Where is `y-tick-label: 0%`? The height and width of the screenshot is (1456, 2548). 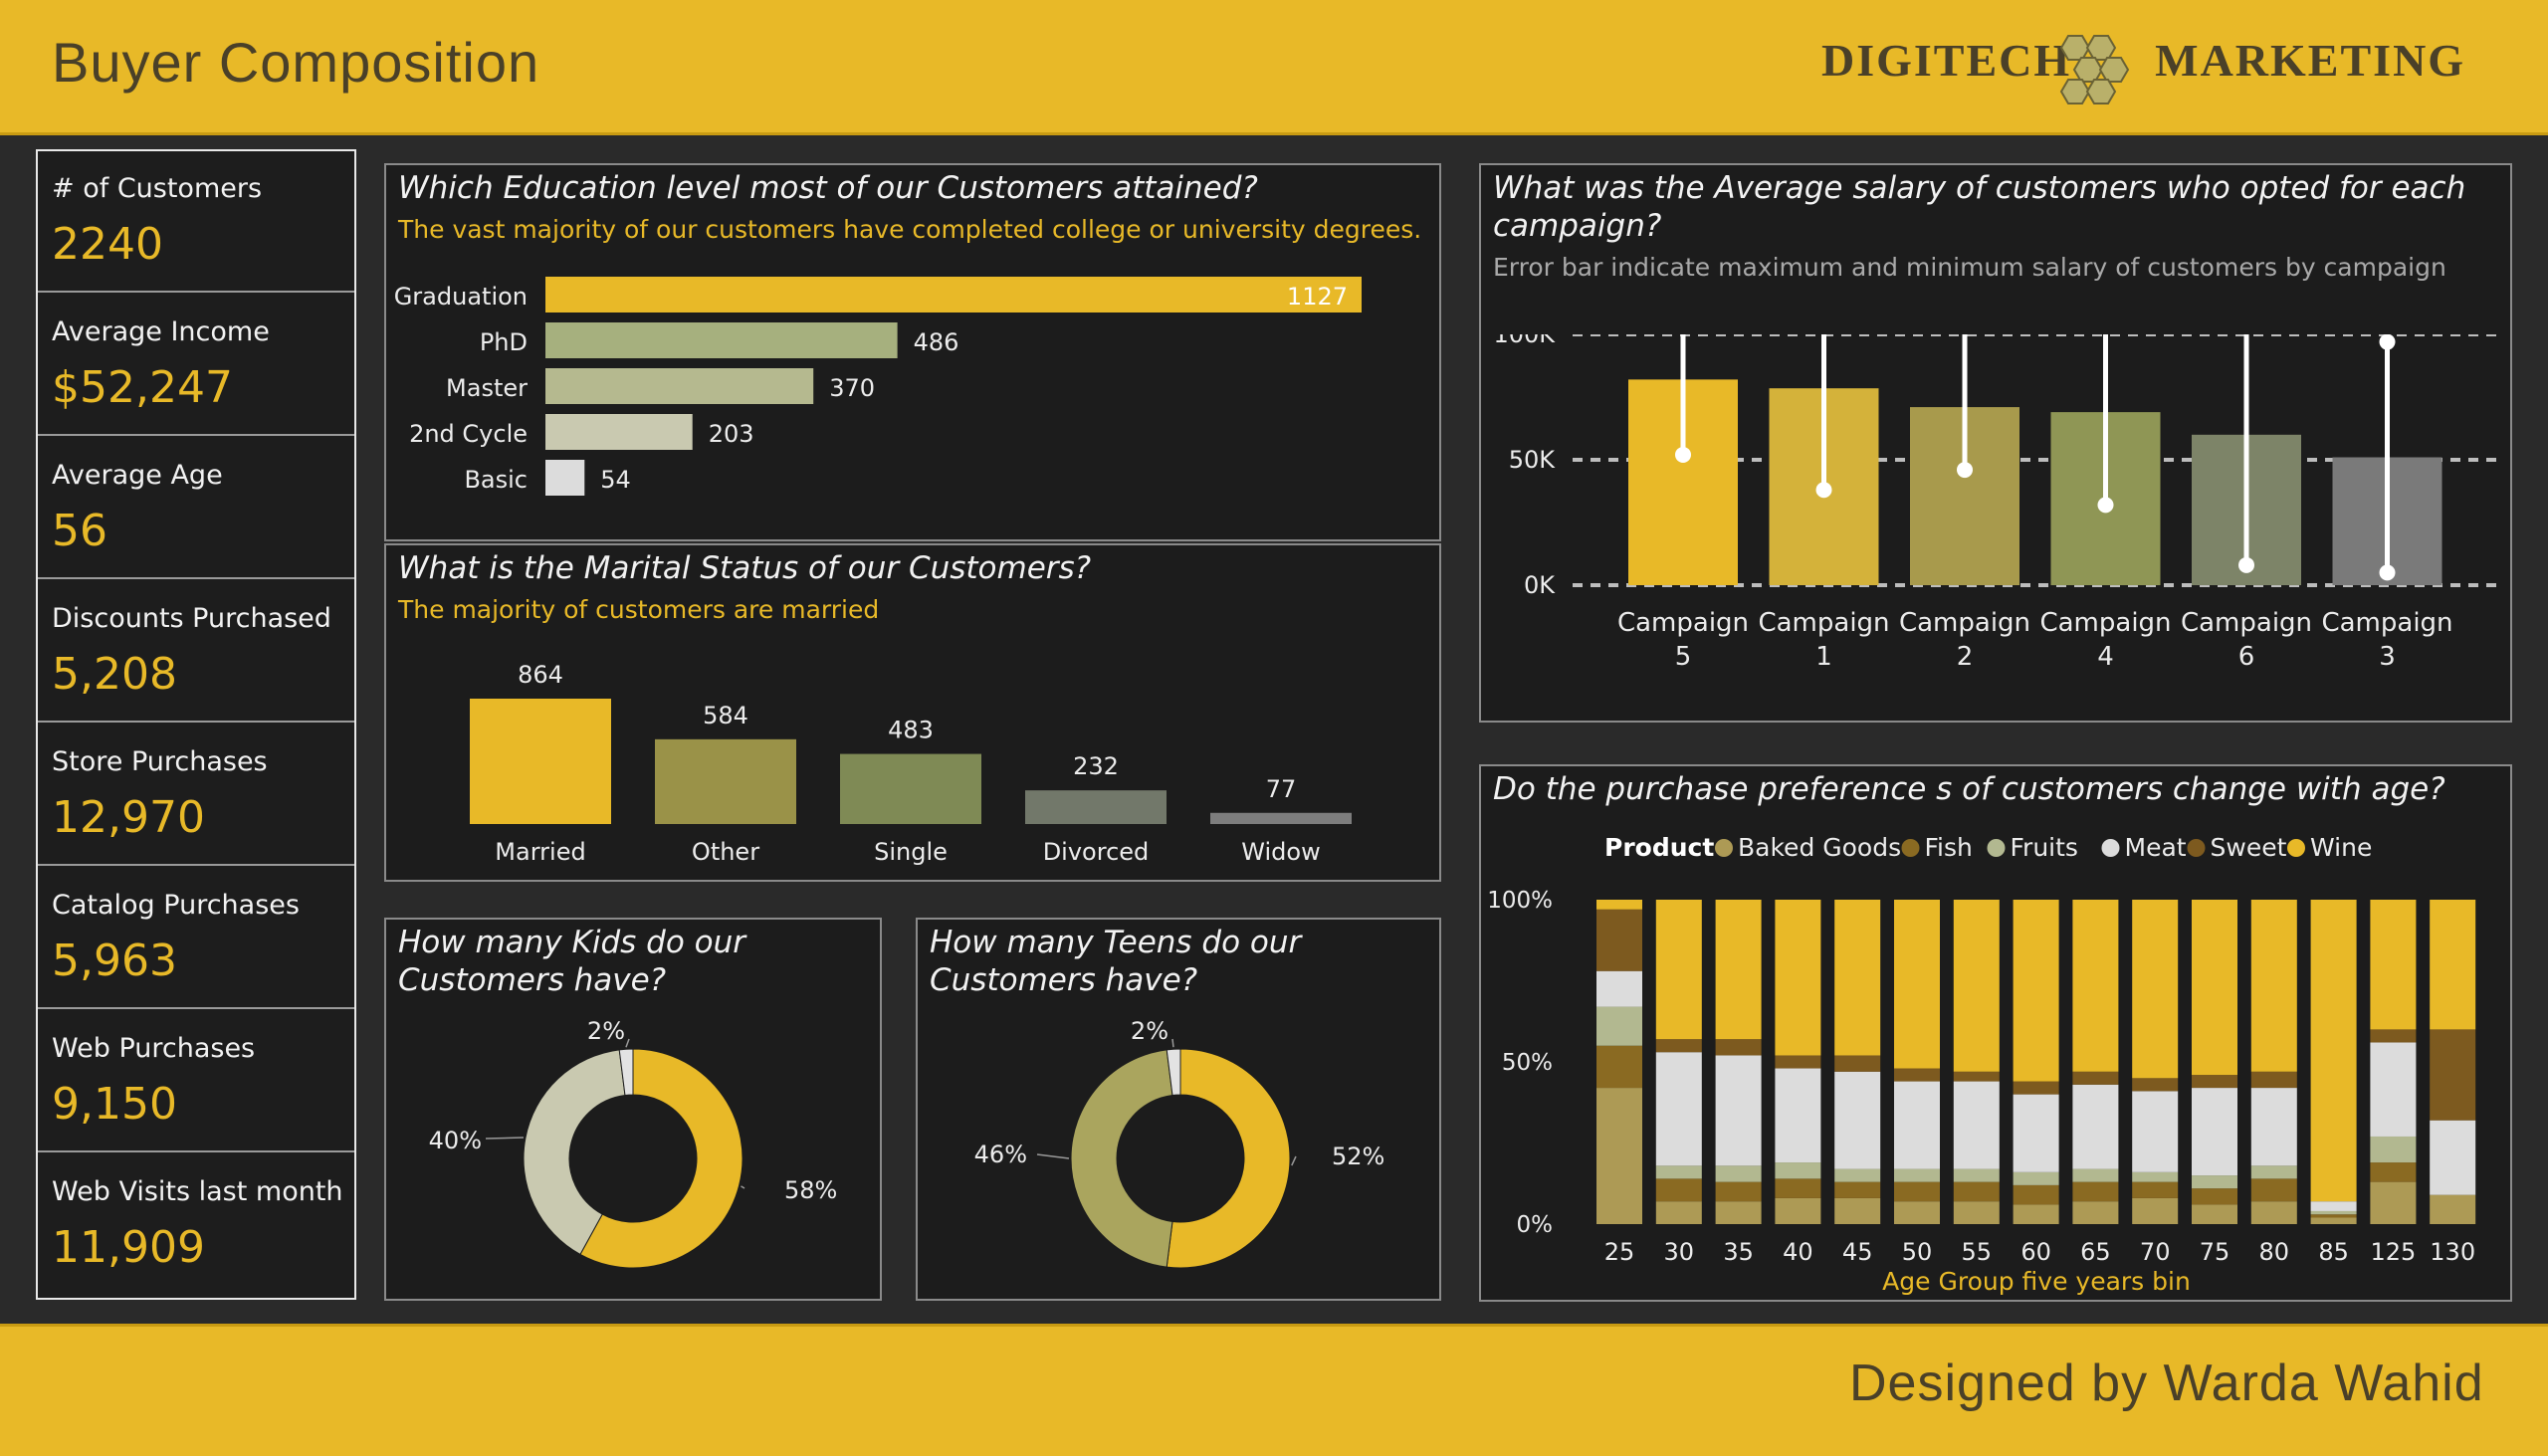 y-tick-label: 0% is located at coordinates (1535, 1225).